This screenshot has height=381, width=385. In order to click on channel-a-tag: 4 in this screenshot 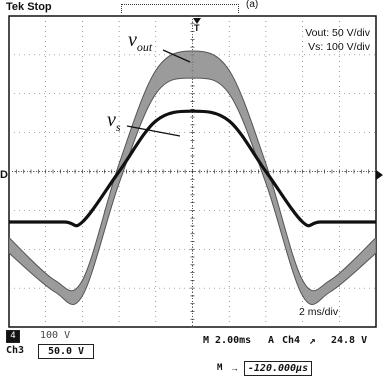, I will do `click(13, 336)`.